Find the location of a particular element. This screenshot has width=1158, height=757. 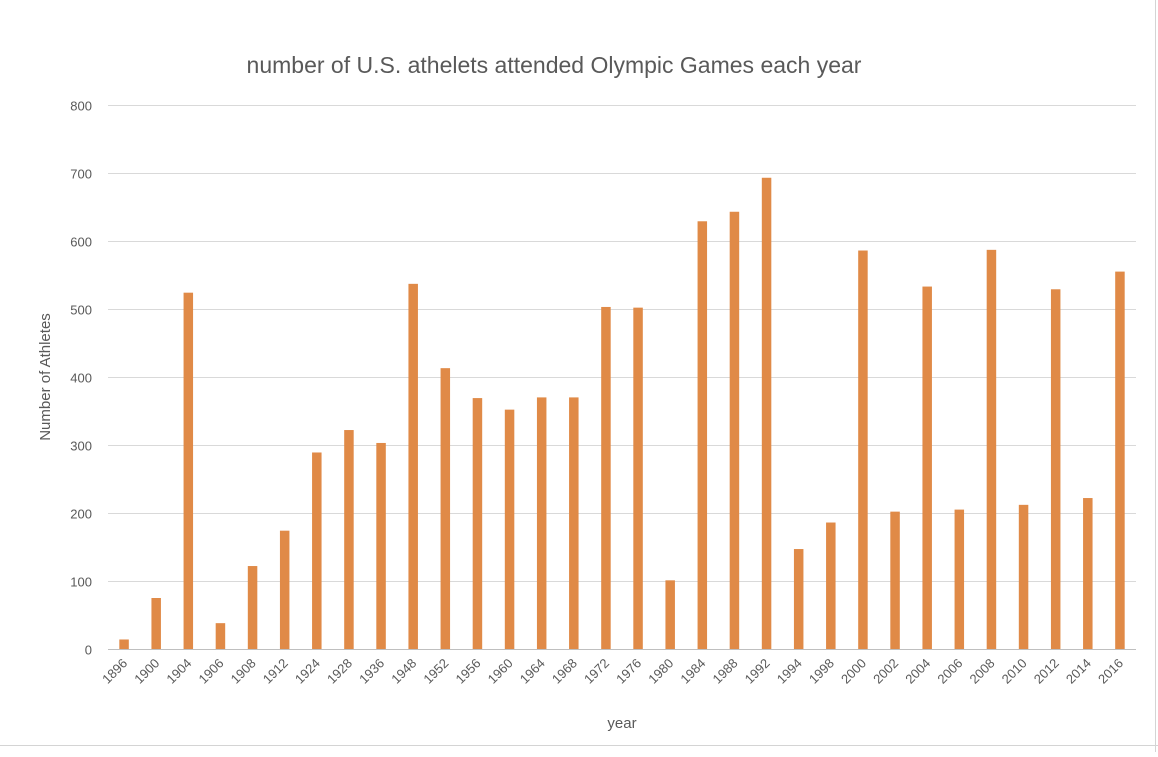

x-tick-label: 1998 is located at coordinates (821, 671).